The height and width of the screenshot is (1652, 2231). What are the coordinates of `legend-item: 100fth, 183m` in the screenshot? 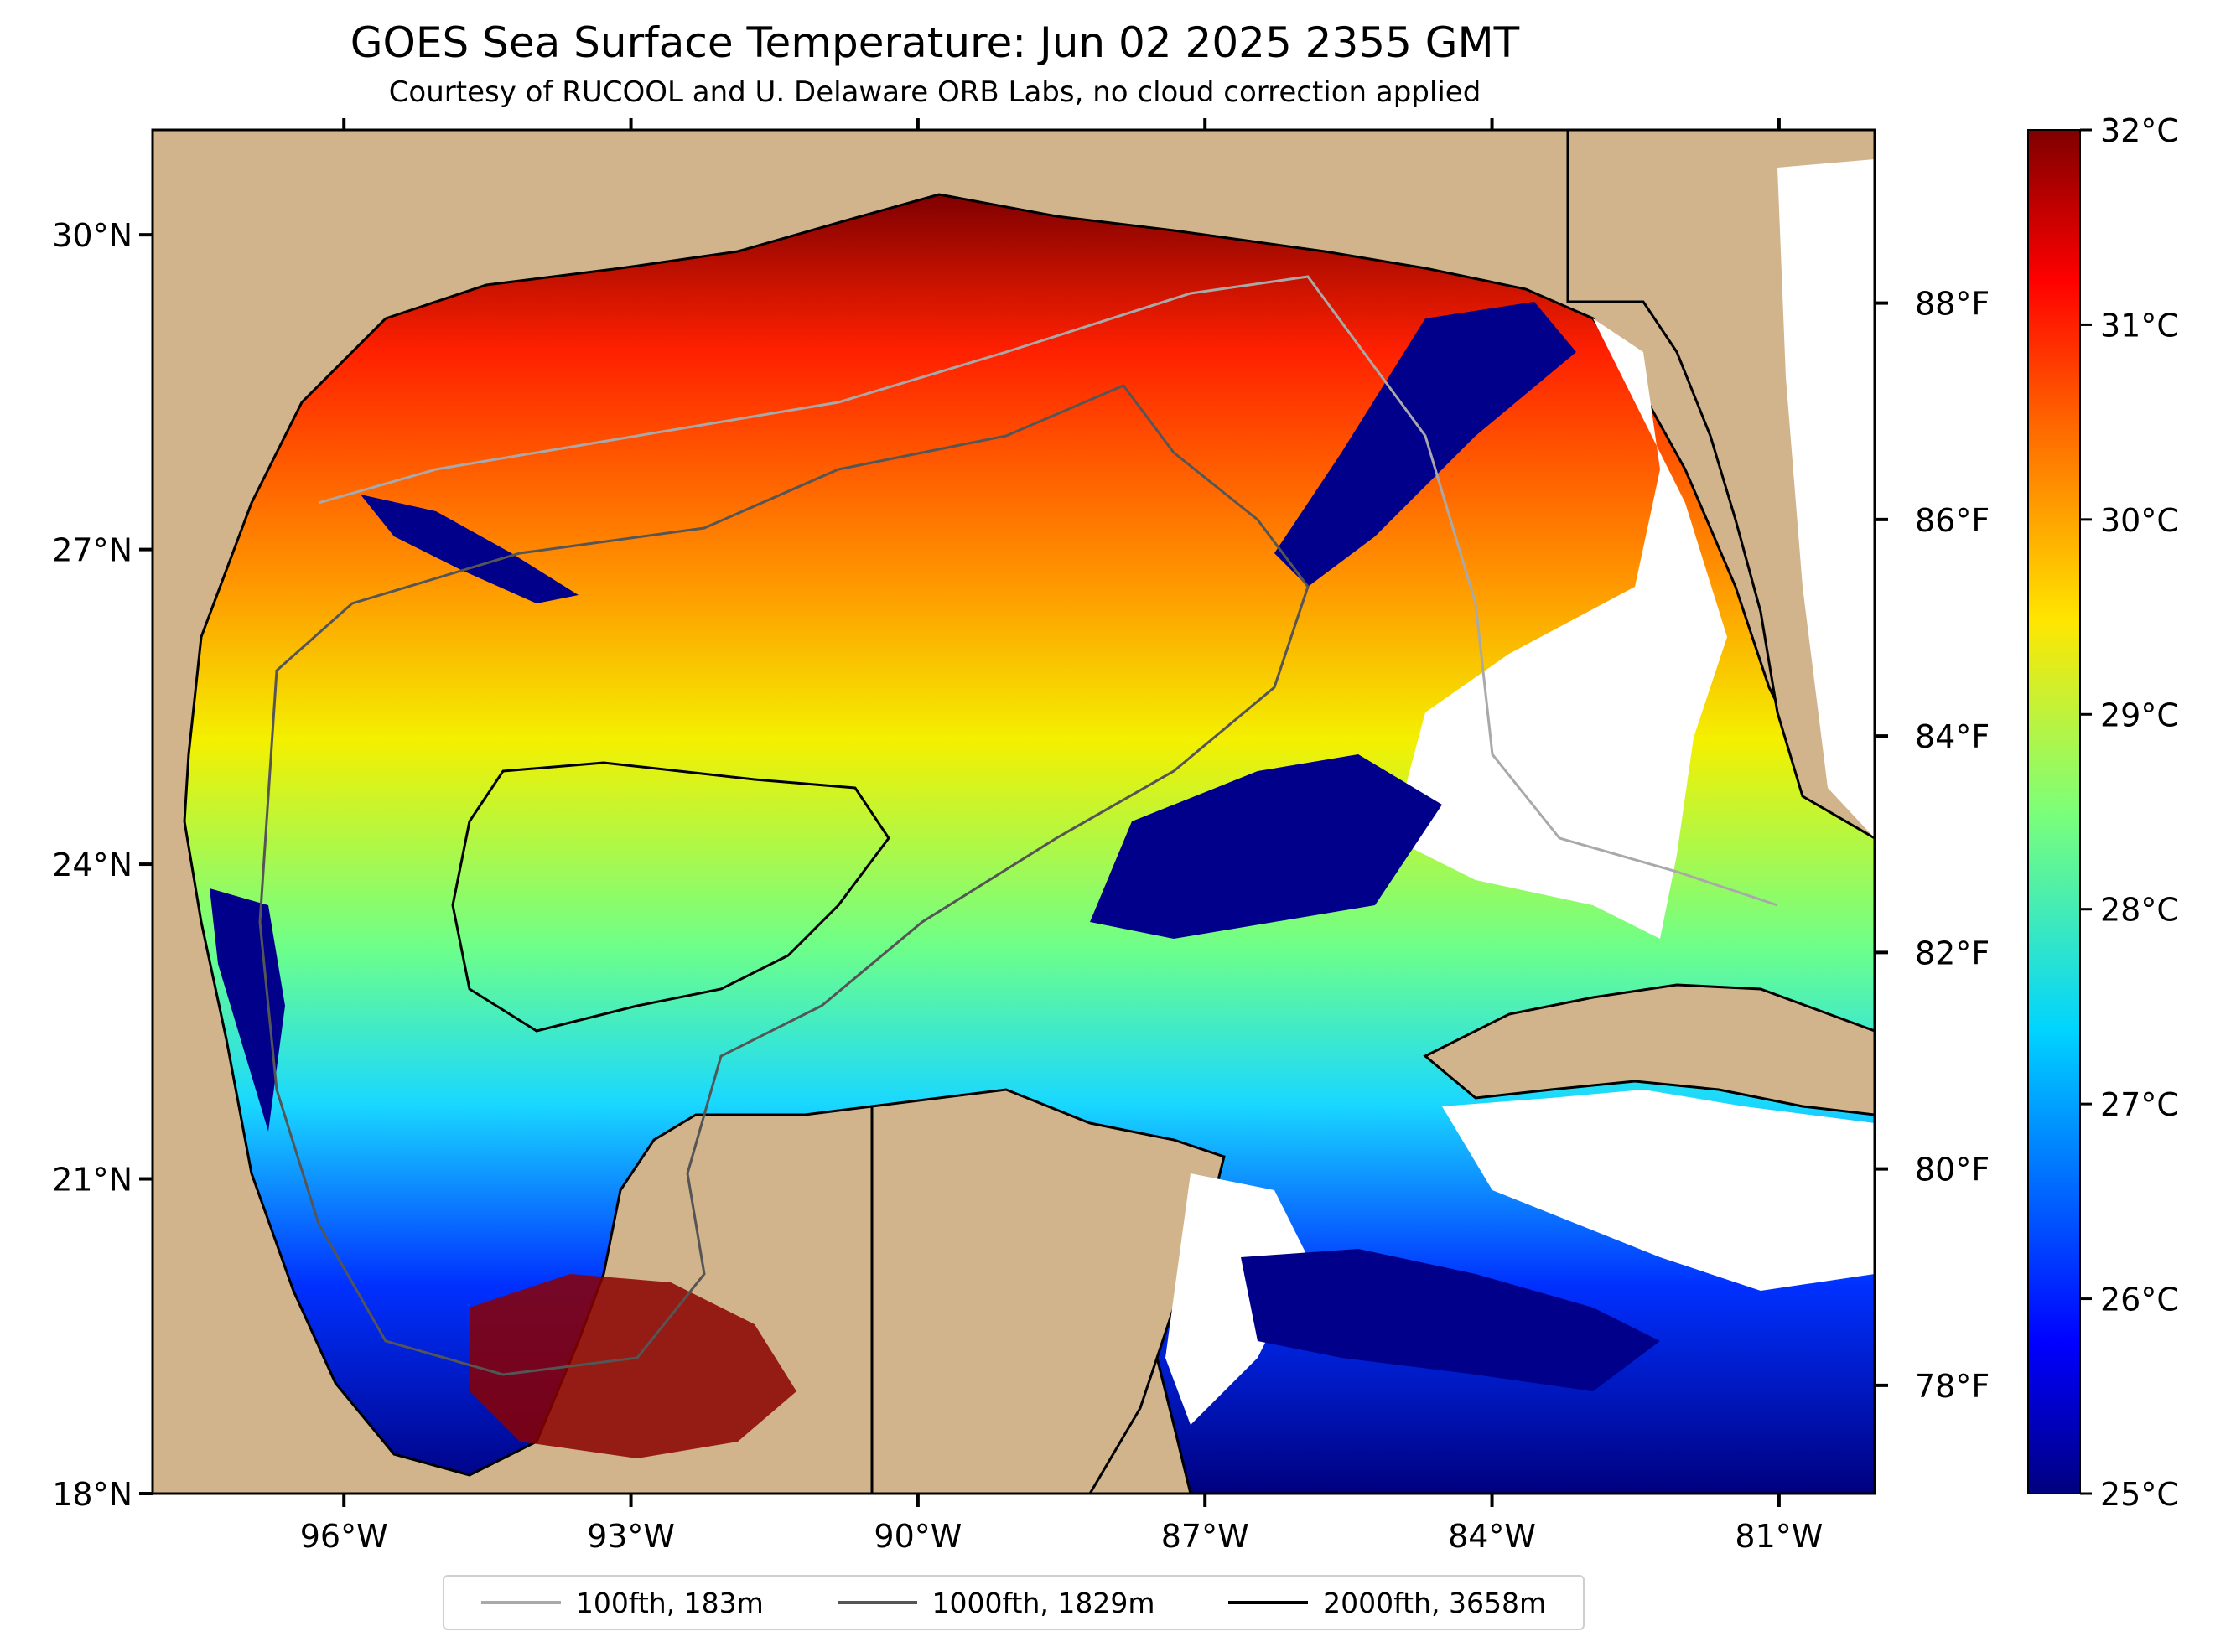 It's located at (622, 1602).